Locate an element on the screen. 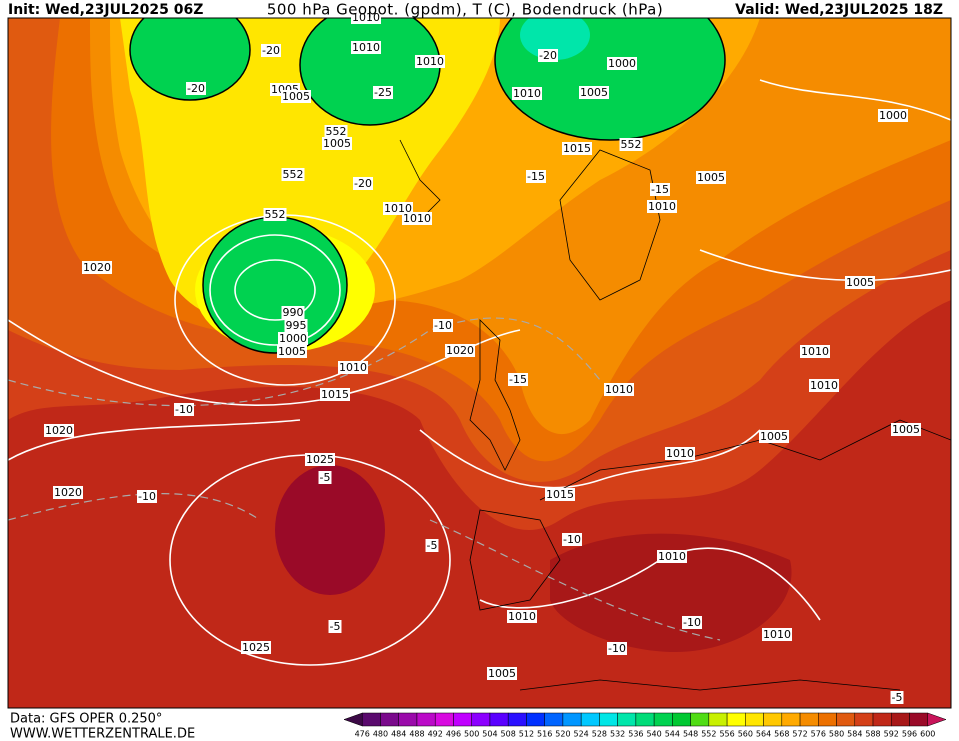 The image size is (959, 741). colorbar-label: 524 is located at coordinates (581, 734).